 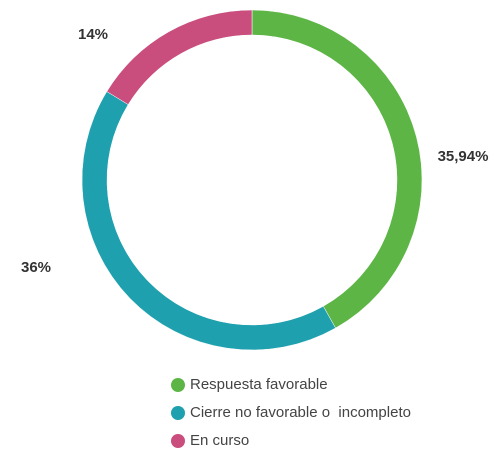 I want to click on legend-label: Cierre no favorable o incompleto, so click(x=300, y=412).